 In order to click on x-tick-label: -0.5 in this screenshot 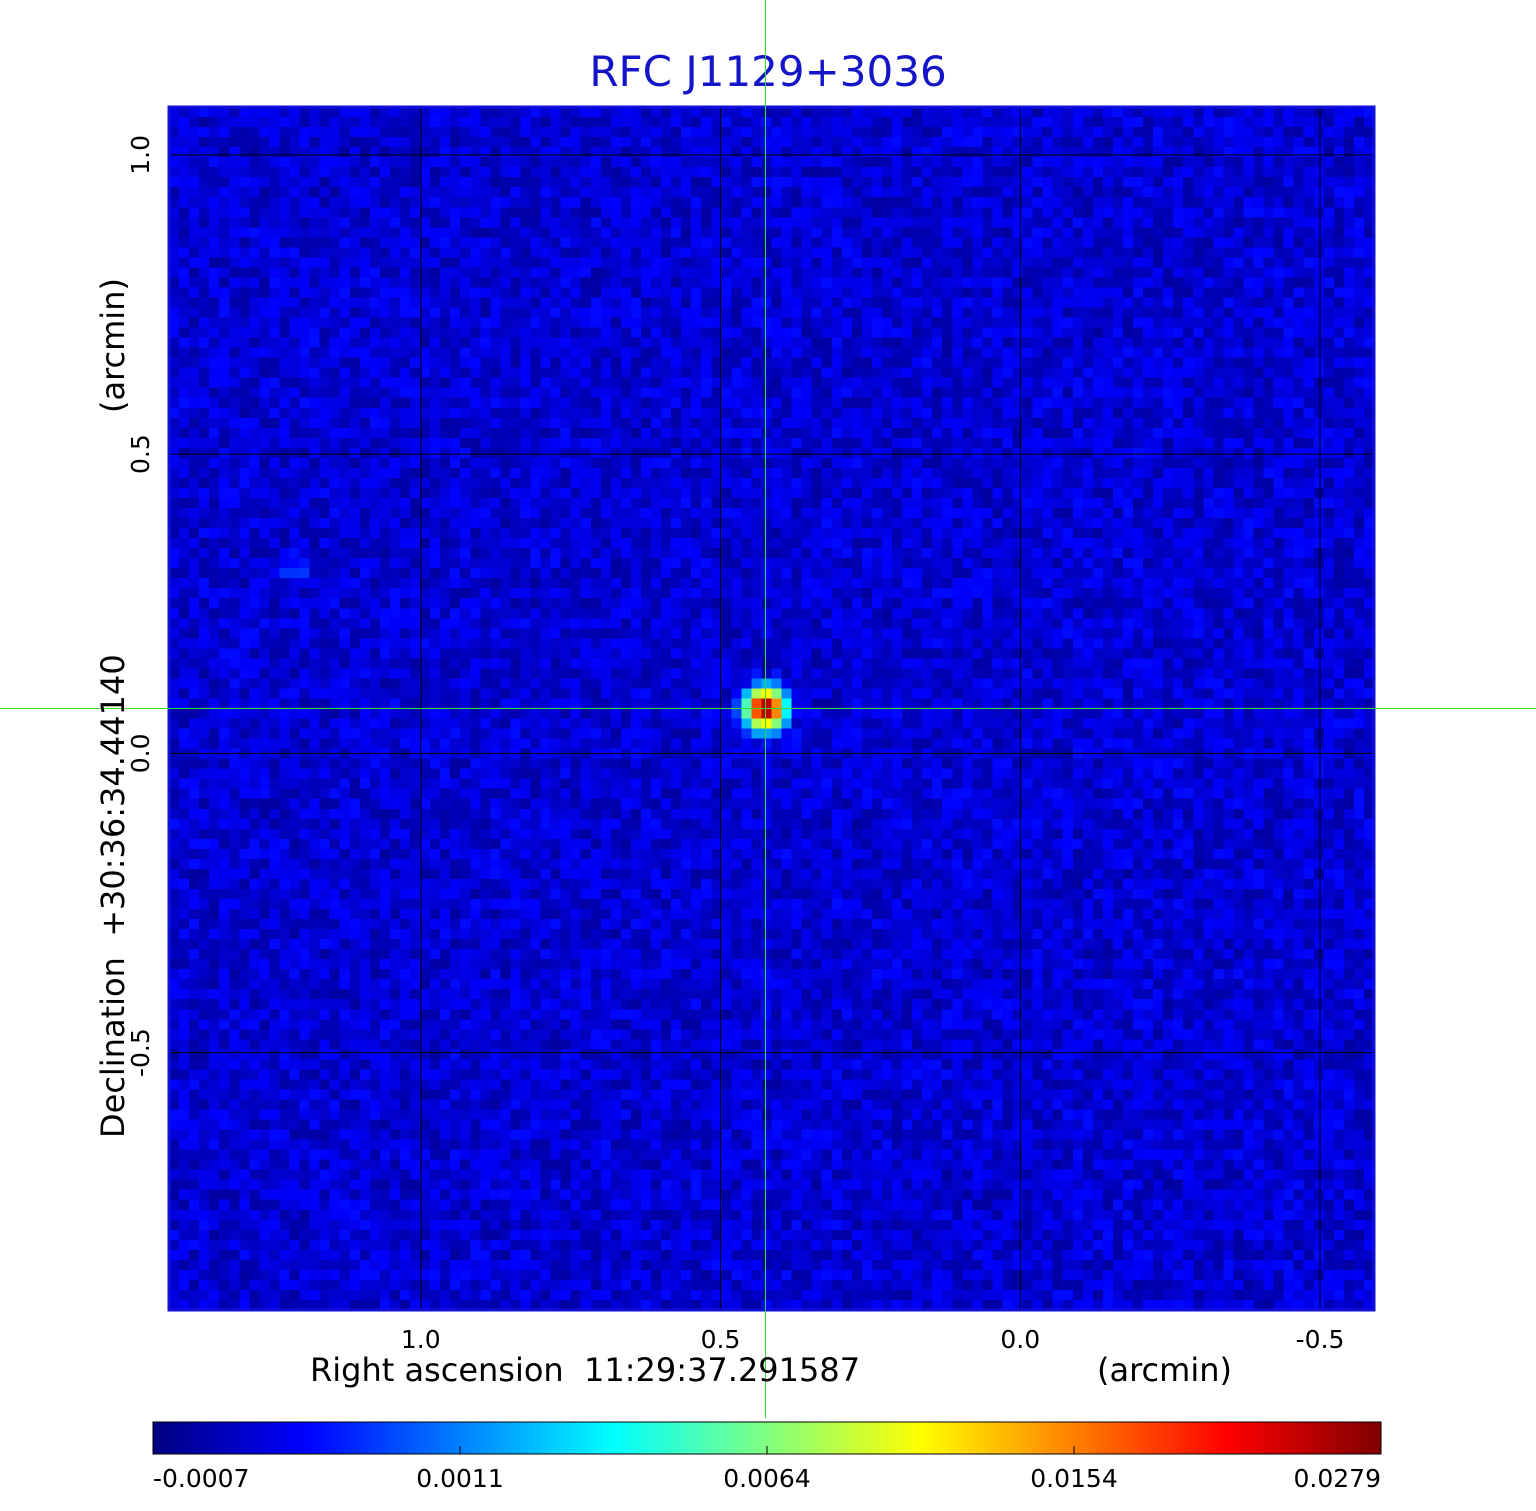, I will do `click(1320, 1339)`.